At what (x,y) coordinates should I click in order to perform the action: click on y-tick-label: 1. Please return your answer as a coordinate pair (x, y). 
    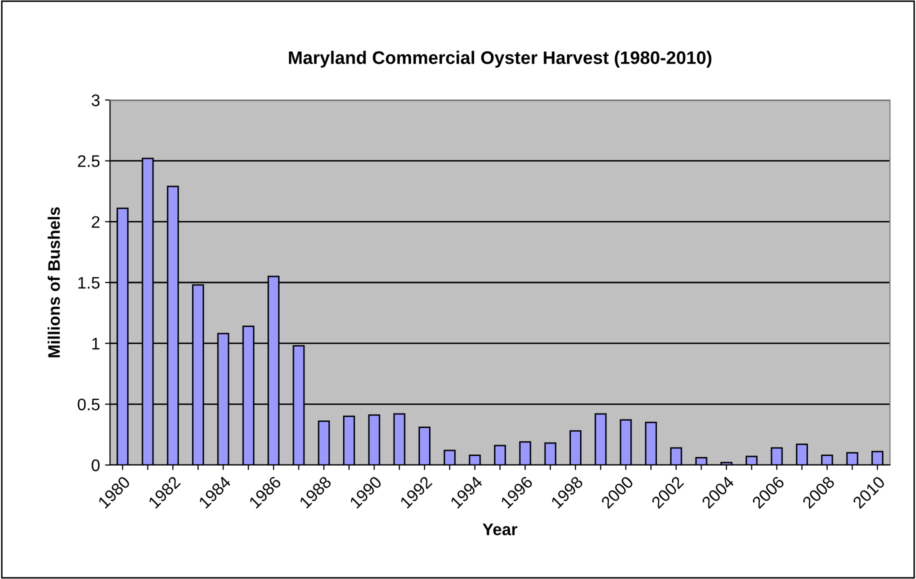
    Looking at the image, I should click on (96, 344).